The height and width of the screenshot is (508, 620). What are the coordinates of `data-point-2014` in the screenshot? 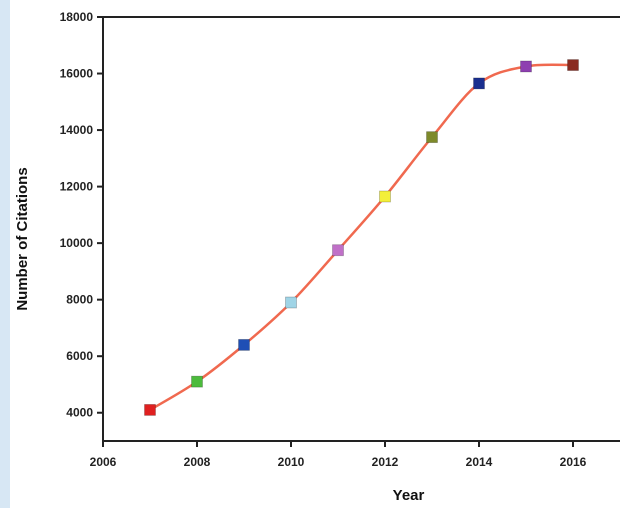 It's located at (479, 83).